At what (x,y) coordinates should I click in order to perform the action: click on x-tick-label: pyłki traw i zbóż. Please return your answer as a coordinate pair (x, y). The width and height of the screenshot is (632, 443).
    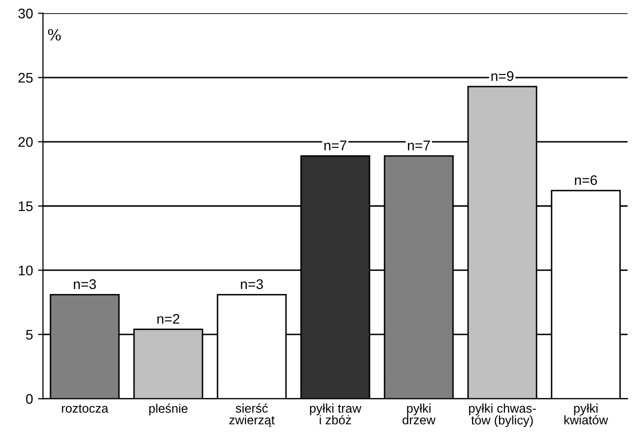
    Looking at the image, I should click on (336, 414).